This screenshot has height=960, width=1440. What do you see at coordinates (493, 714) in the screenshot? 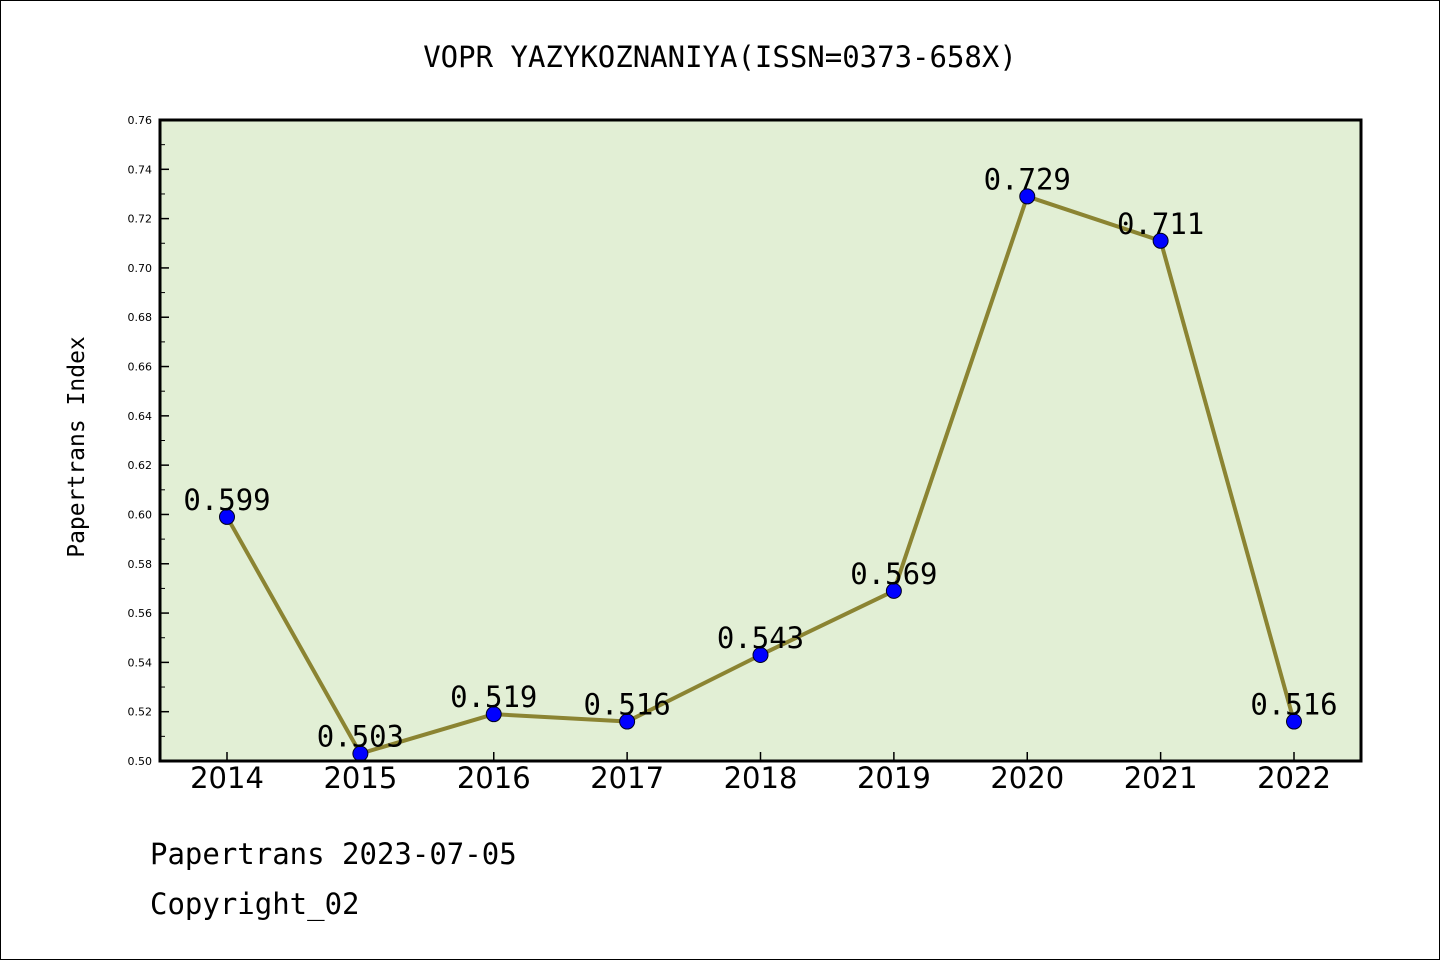
I see `data-point-2016` at bounding box center [493, 714].